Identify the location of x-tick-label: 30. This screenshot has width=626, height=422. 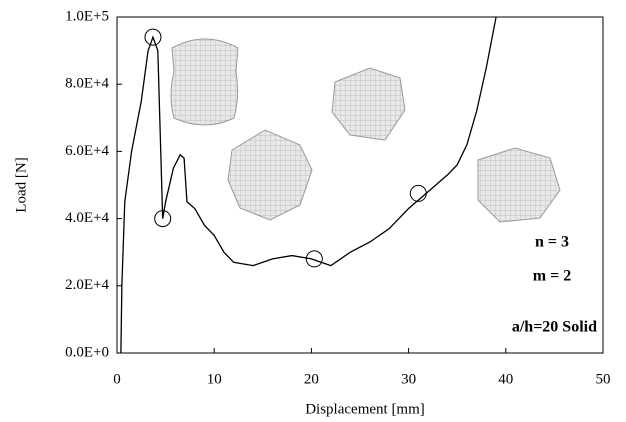
(408, 379).